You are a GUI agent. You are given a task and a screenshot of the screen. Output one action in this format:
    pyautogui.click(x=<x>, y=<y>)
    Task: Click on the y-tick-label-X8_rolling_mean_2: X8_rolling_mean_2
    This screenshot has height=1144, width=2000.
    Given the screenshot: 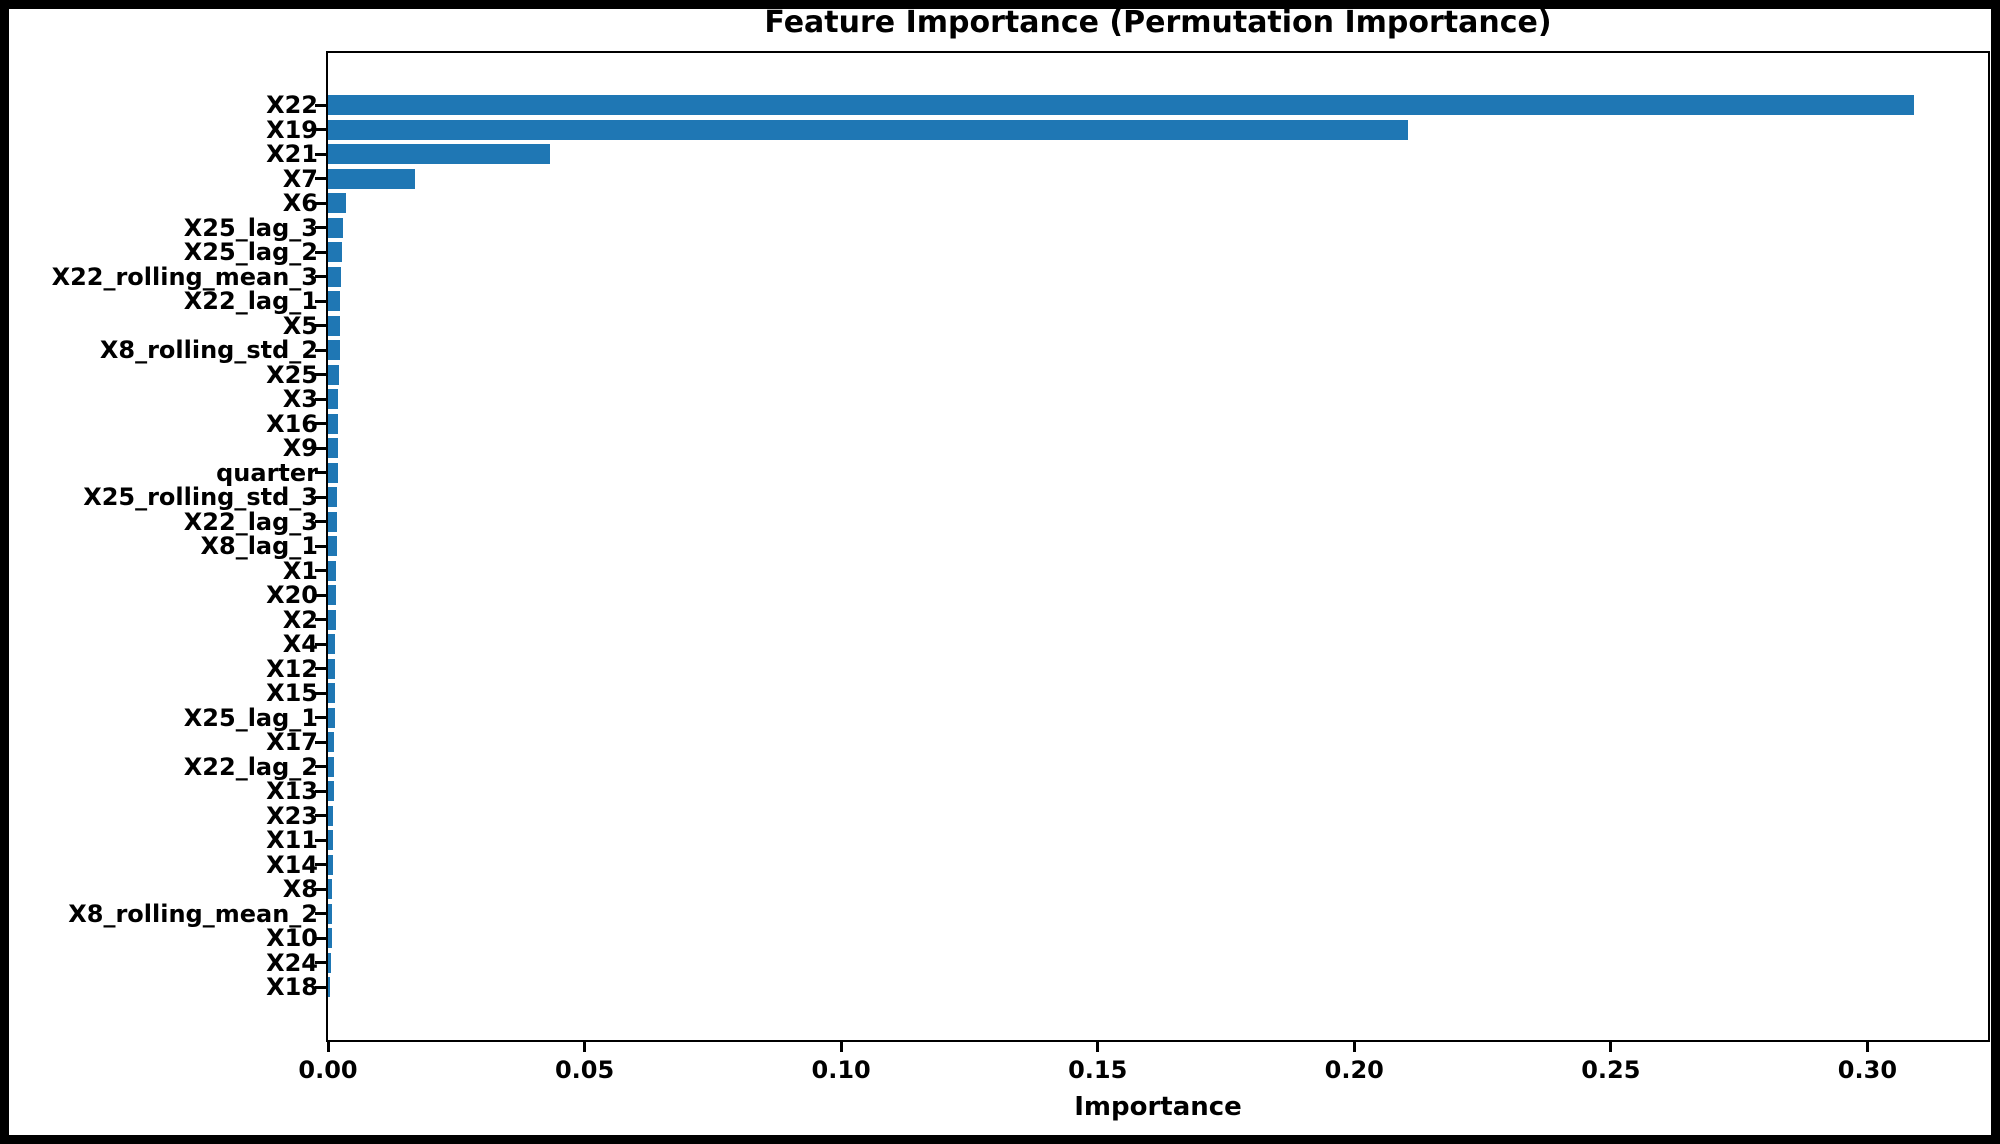 What is the action you would take?
    pyautogui.click(x=193, y=913)
    